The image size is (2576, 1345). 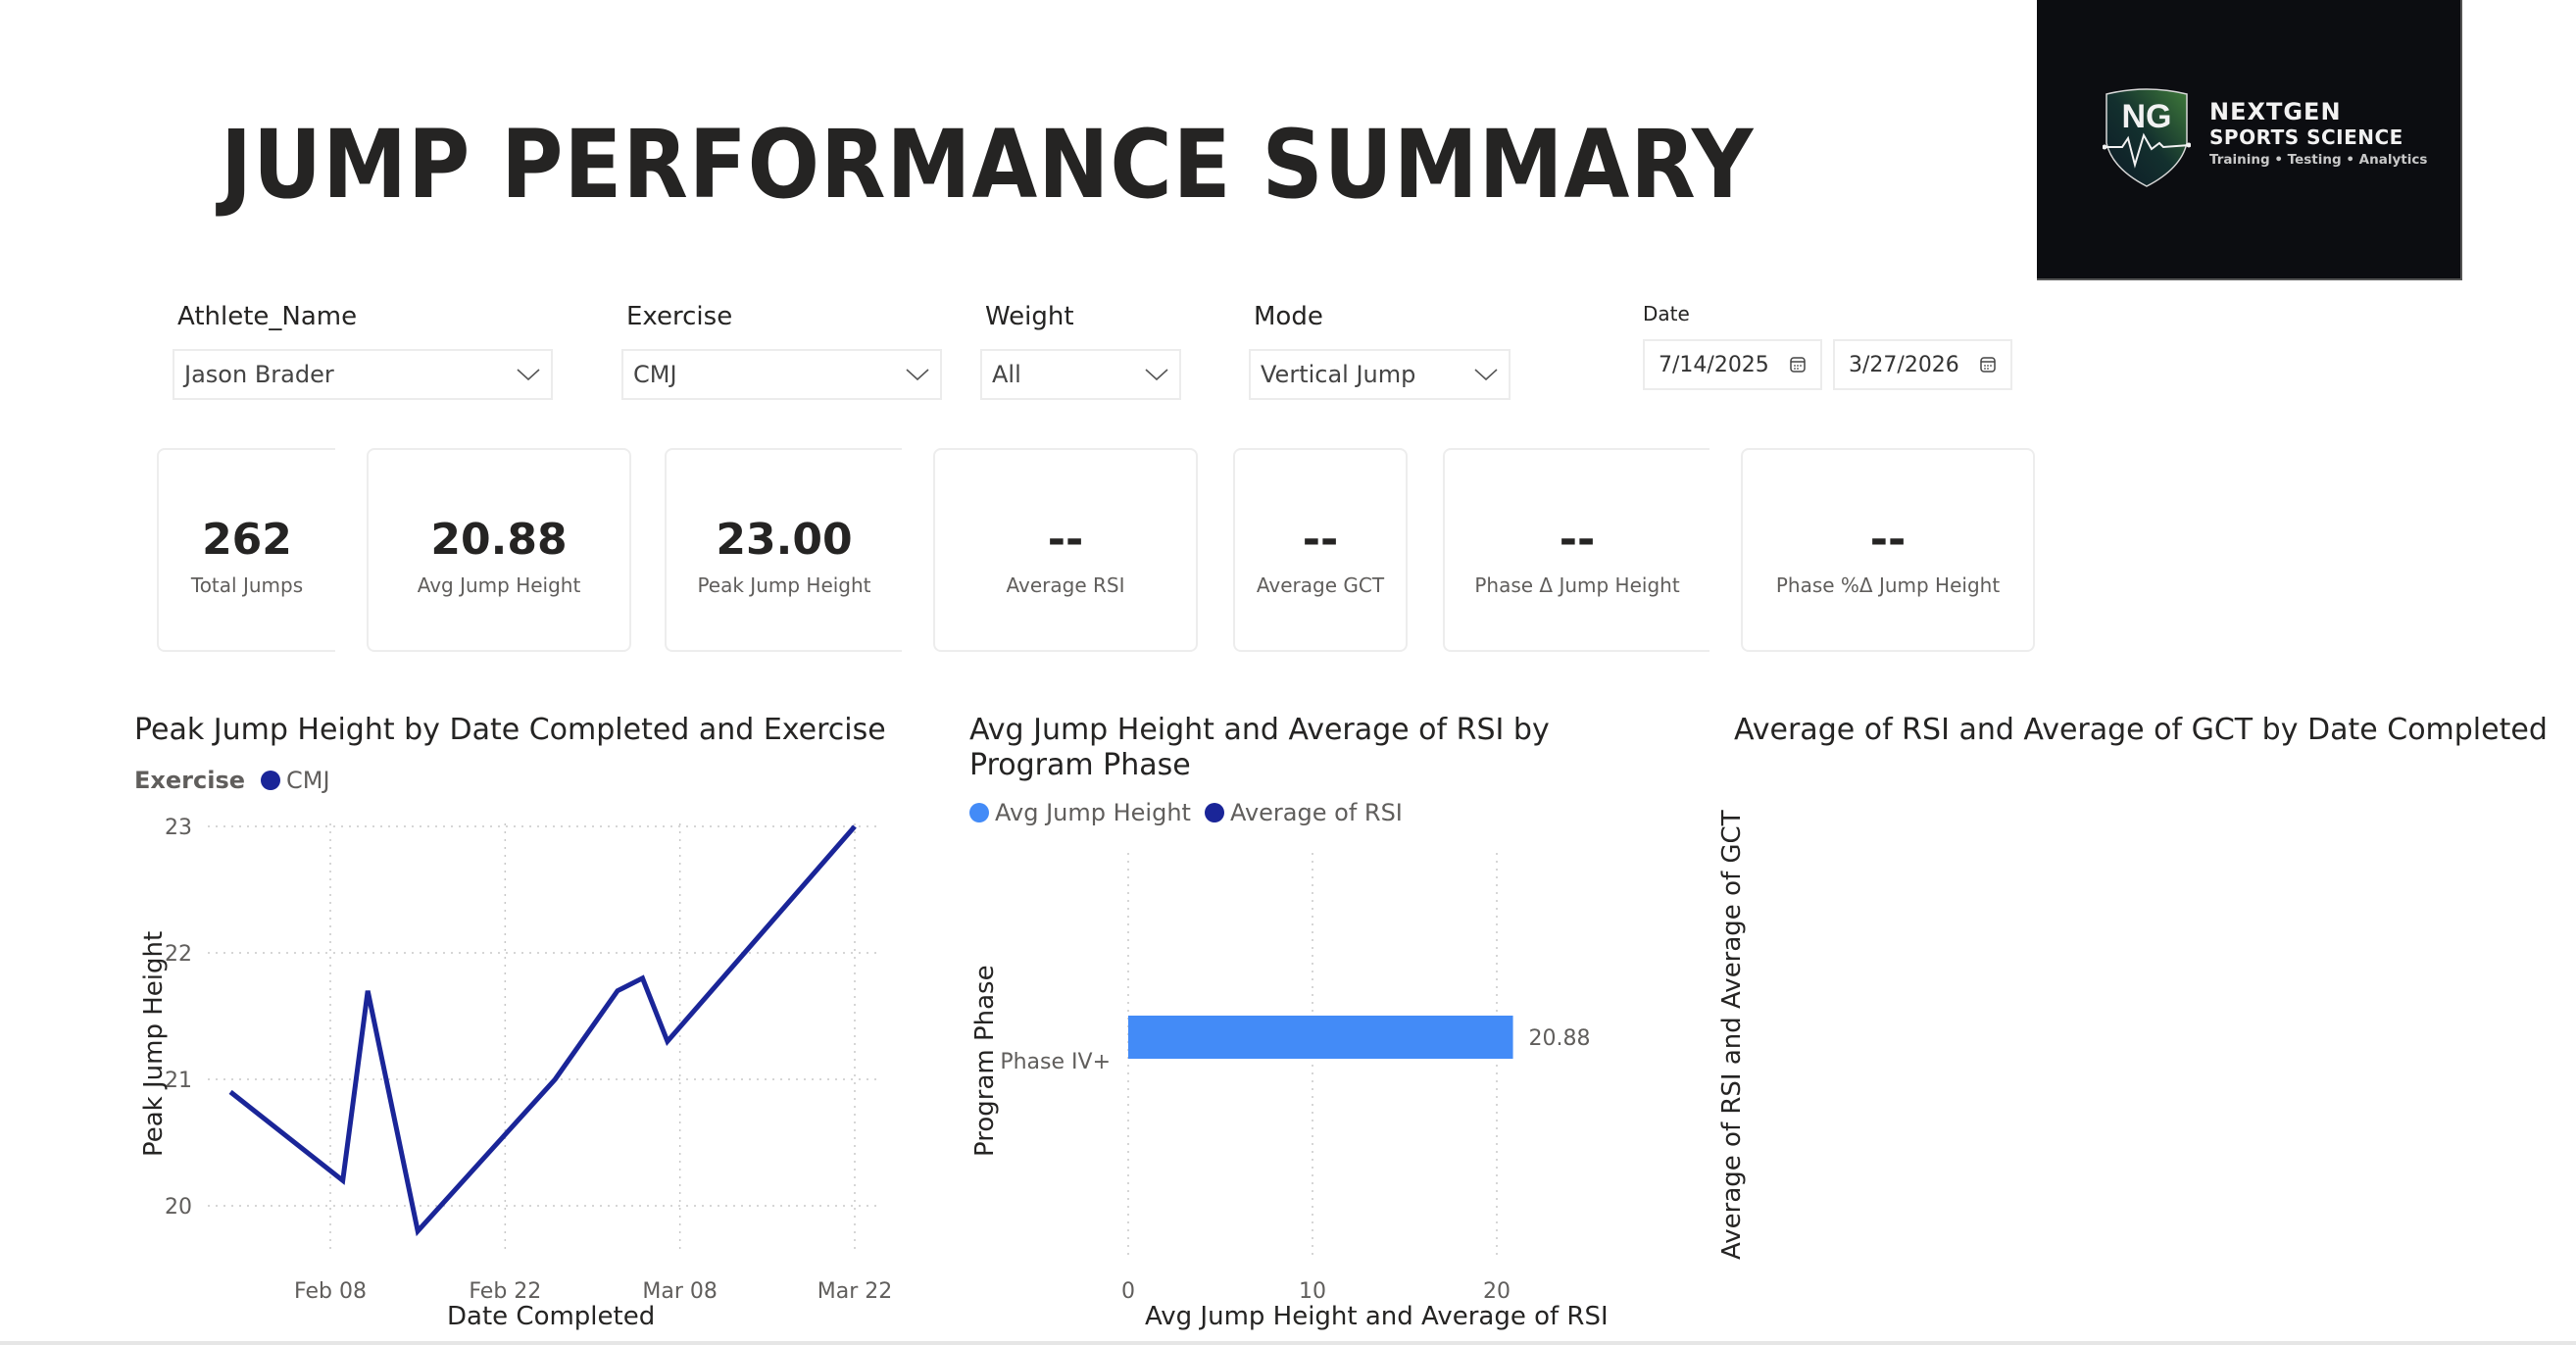 I want to click on end-date-value: 3/27/2026, so click(x=1904, y=364).